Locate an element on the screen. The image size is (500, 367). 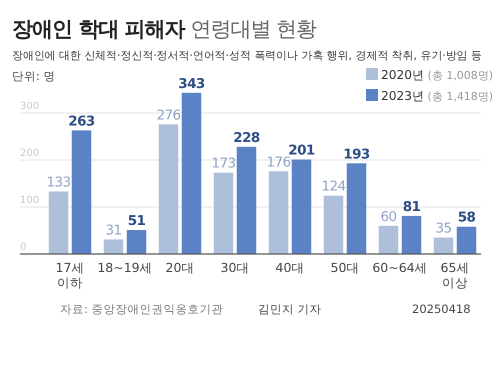
x-tick-label: 40대 is located at coordinates (290, 267).